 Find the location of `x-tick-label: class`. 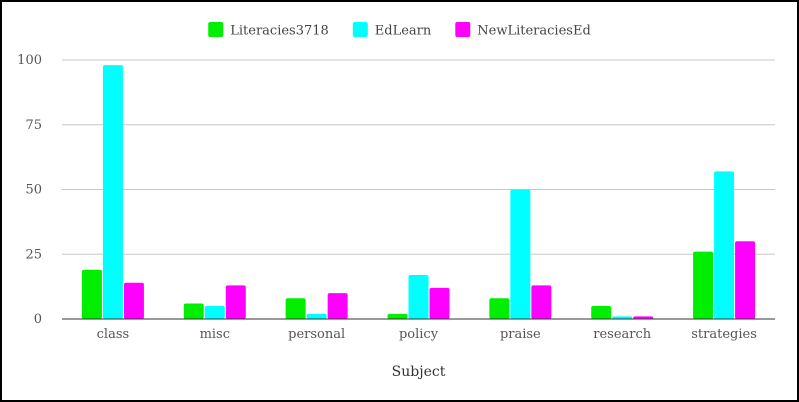

x-tick-label: class is located at coordinates (113, 334).